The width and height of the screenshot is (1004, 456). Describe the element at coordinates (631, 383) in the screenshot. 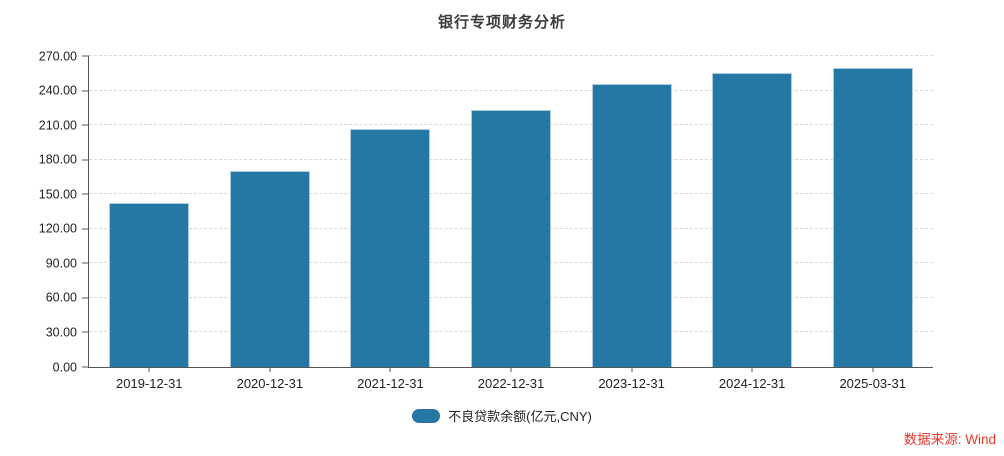

I see `x-axis-label: 2023-12-31` at that location.